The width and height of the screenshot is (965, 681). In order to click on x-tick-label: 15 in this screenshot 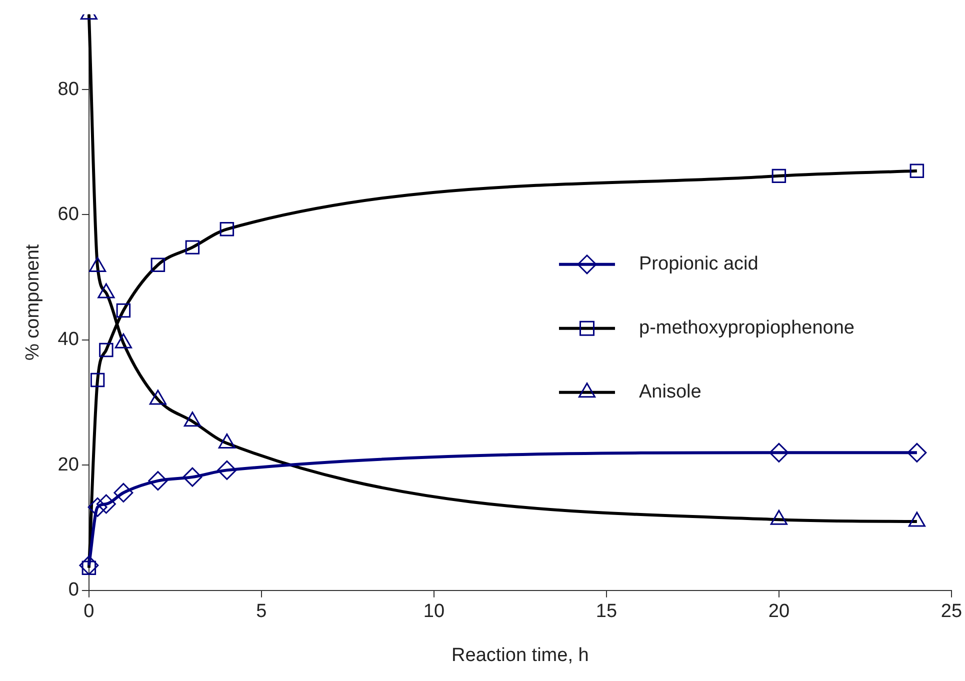, I will do `click(607, 611)`.